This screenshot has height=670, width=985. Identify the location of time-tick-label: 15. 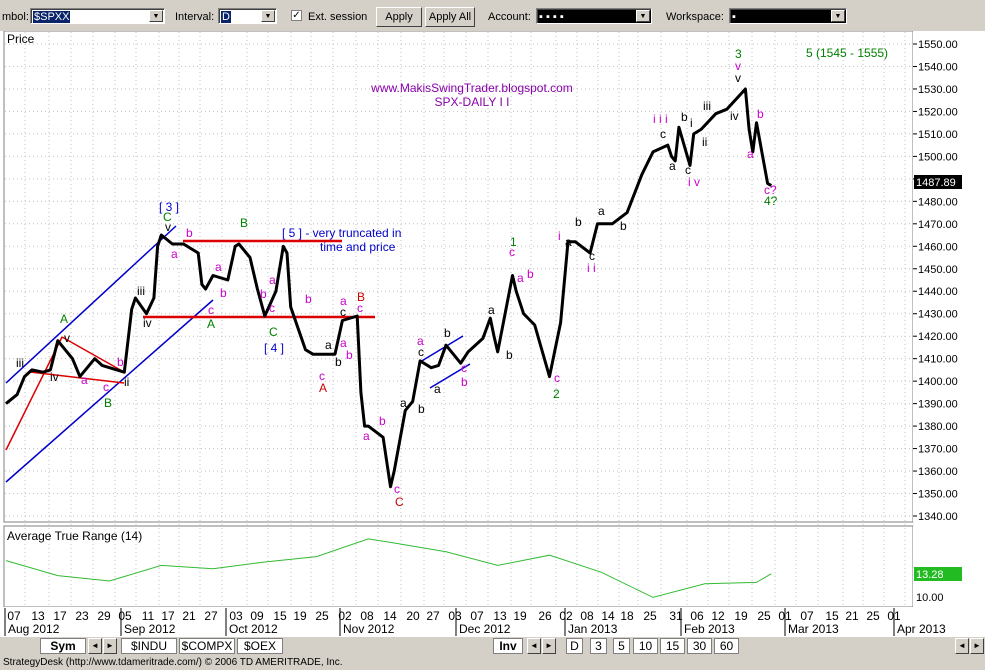
(832, 616).